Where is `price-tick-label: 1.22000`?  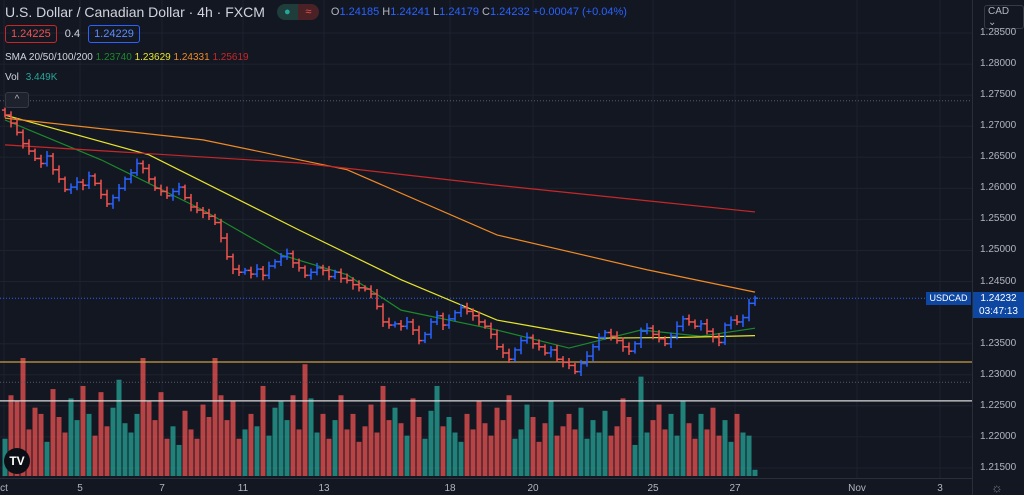
price-tick-label: 1.22000 is located at coordinates (998, 436).